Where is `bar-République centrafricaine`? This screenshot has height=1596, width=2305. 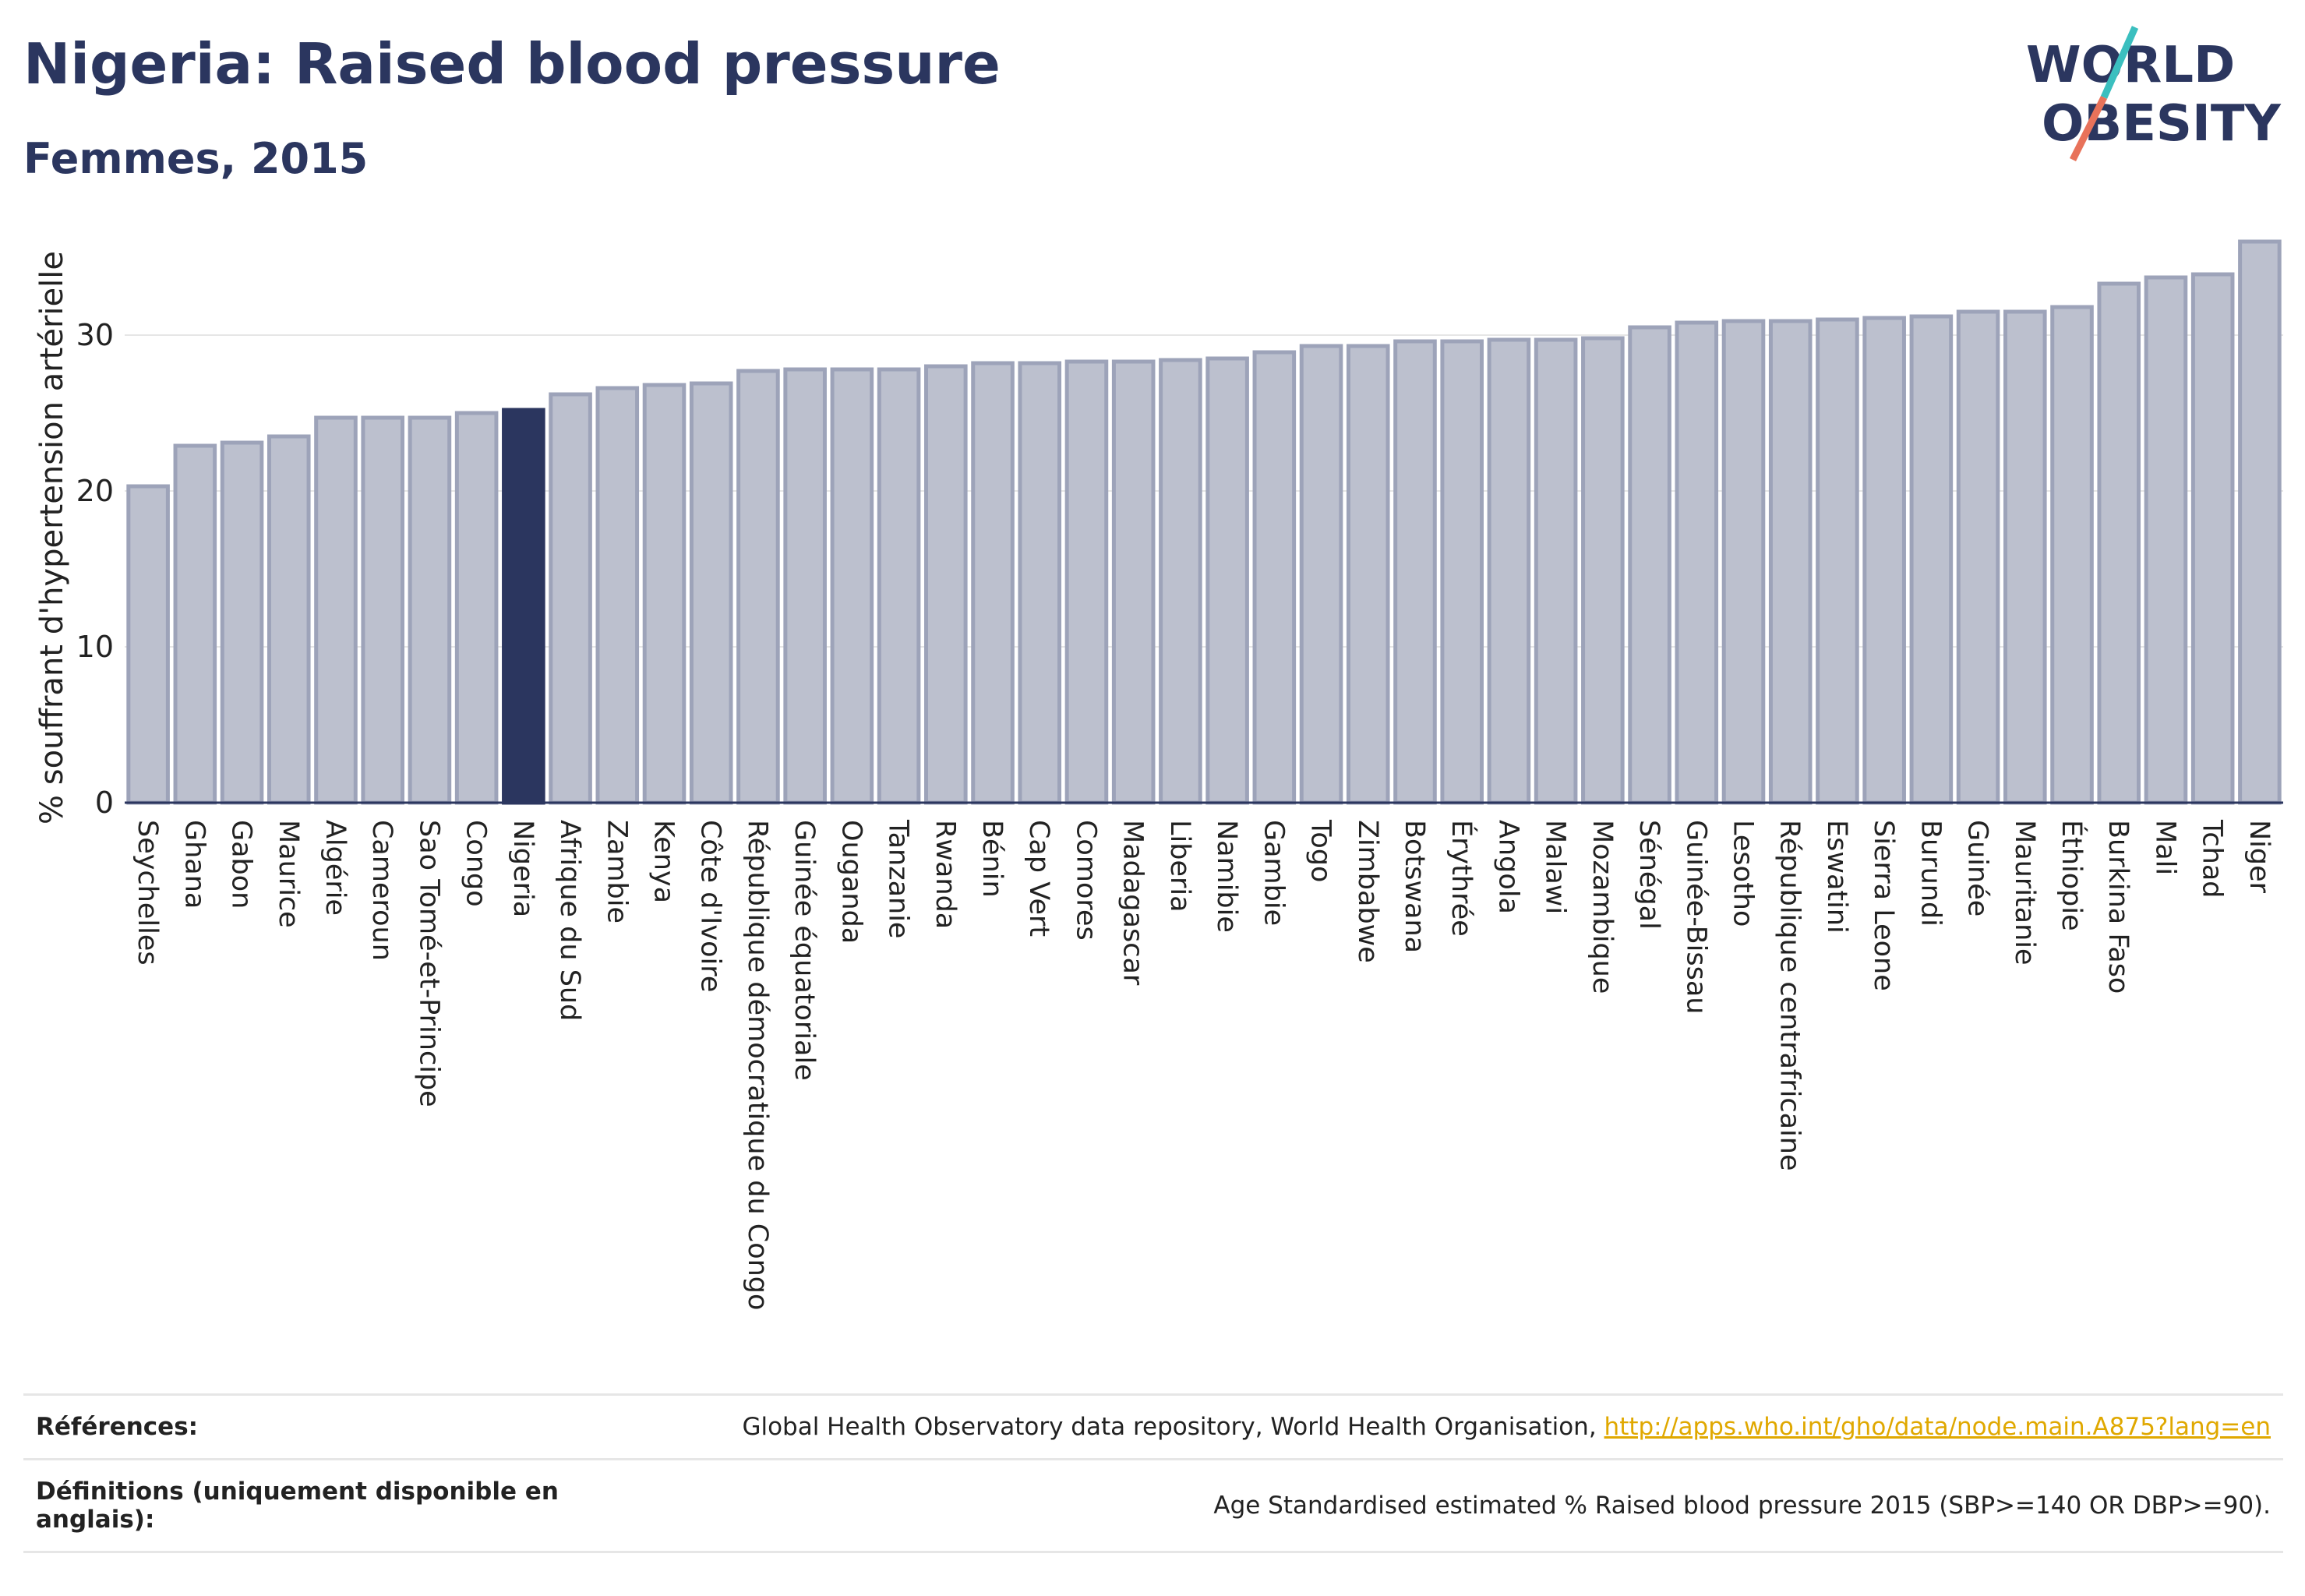
bar-République centrafricaine is located at coordinates (1790, 562).